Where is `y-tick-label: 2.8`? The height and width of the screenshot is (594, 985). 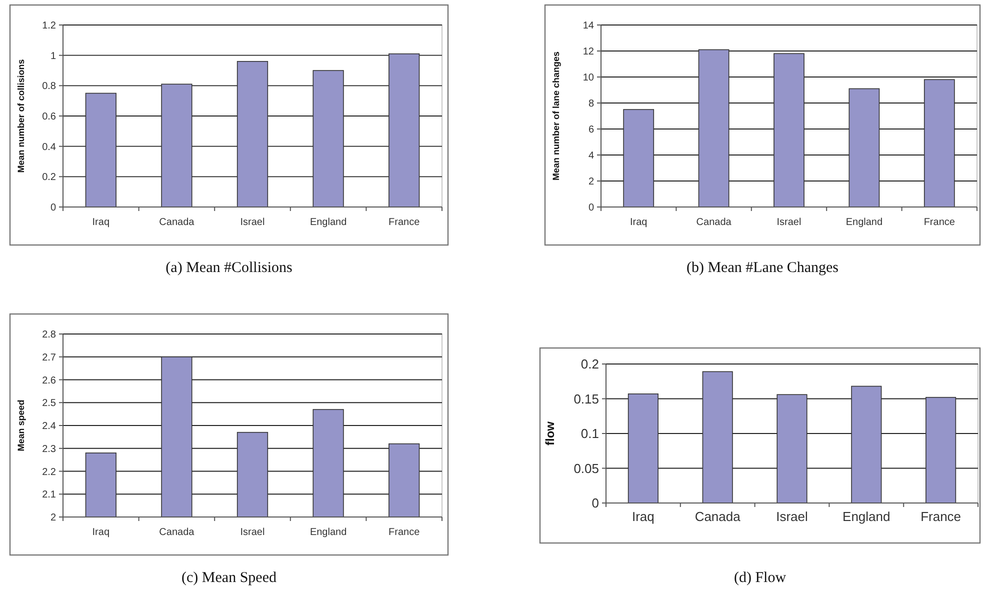 y-tick-label: 2.8 is located at coordinates (49, 335).